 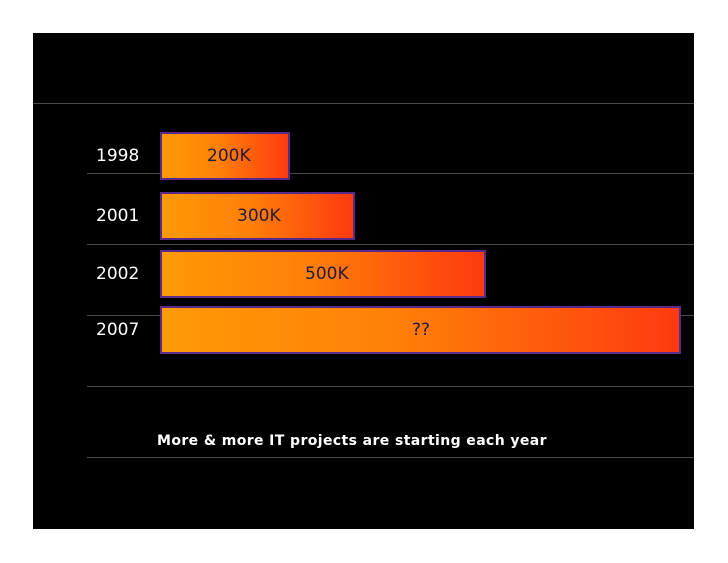 I want to click on bar-value-label-2002: 500K, so click(x=327, y=274).